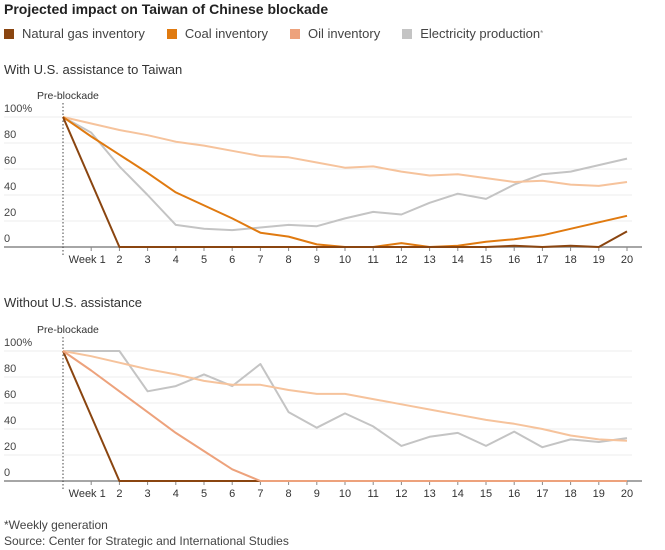 This screenshot has width=665, height=550. I want to click on legend-item-oil: Oil inventory, so click(335, 33).